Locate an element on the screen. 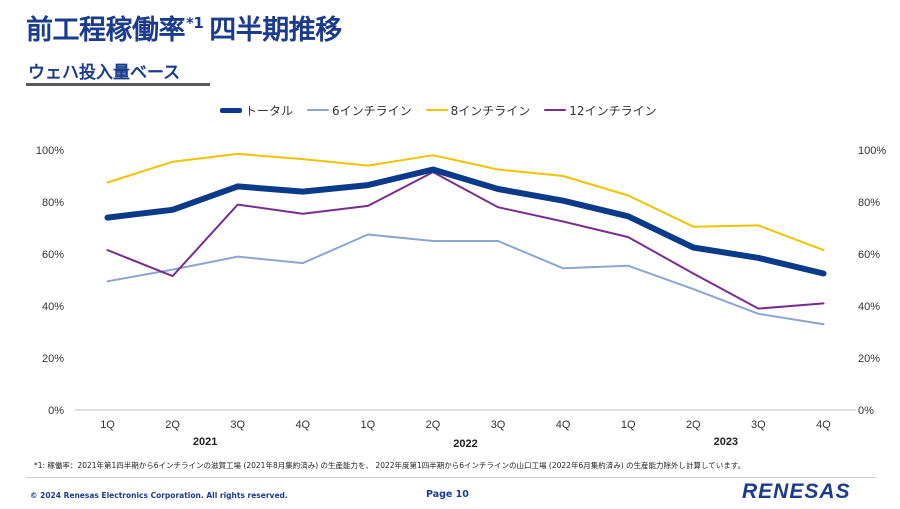 The width and height of the screenshot is (900, 509). y-tick-label-left: 40% is located at coordinates (53, 307).